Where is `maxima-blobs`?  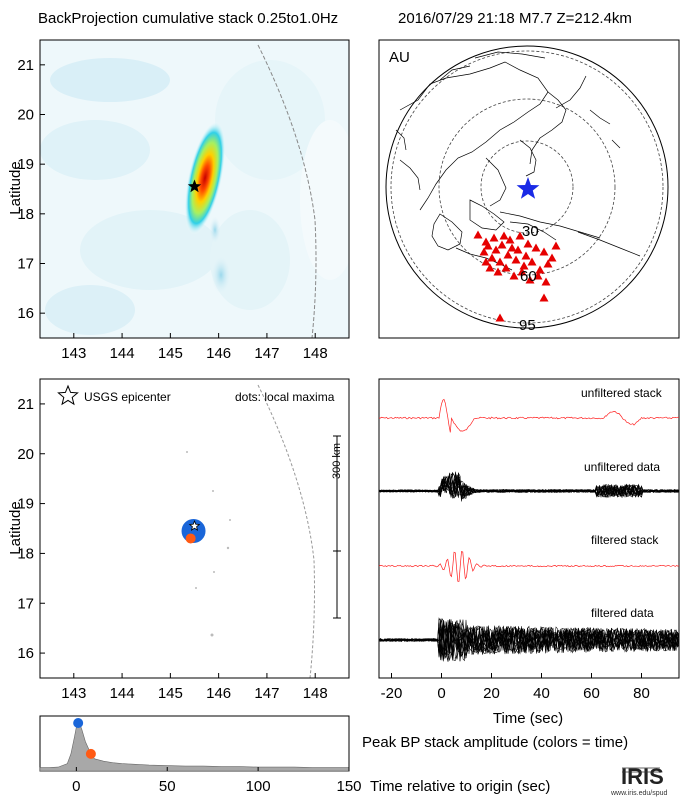
maxima-blobs is located at coordinates (193, 531).